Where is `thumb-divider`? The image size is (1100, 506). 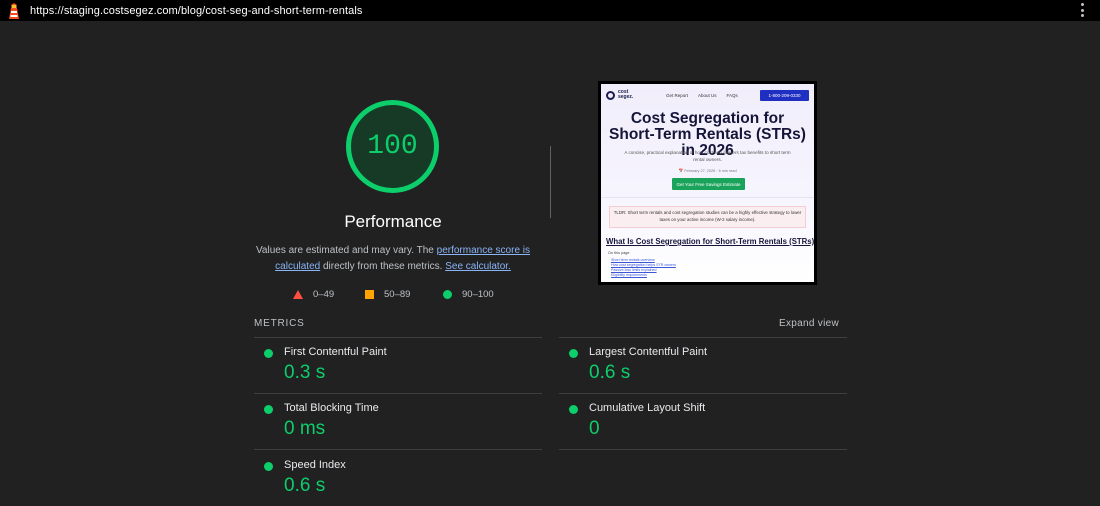 thumb-divider is located at coordinates (707, 197).